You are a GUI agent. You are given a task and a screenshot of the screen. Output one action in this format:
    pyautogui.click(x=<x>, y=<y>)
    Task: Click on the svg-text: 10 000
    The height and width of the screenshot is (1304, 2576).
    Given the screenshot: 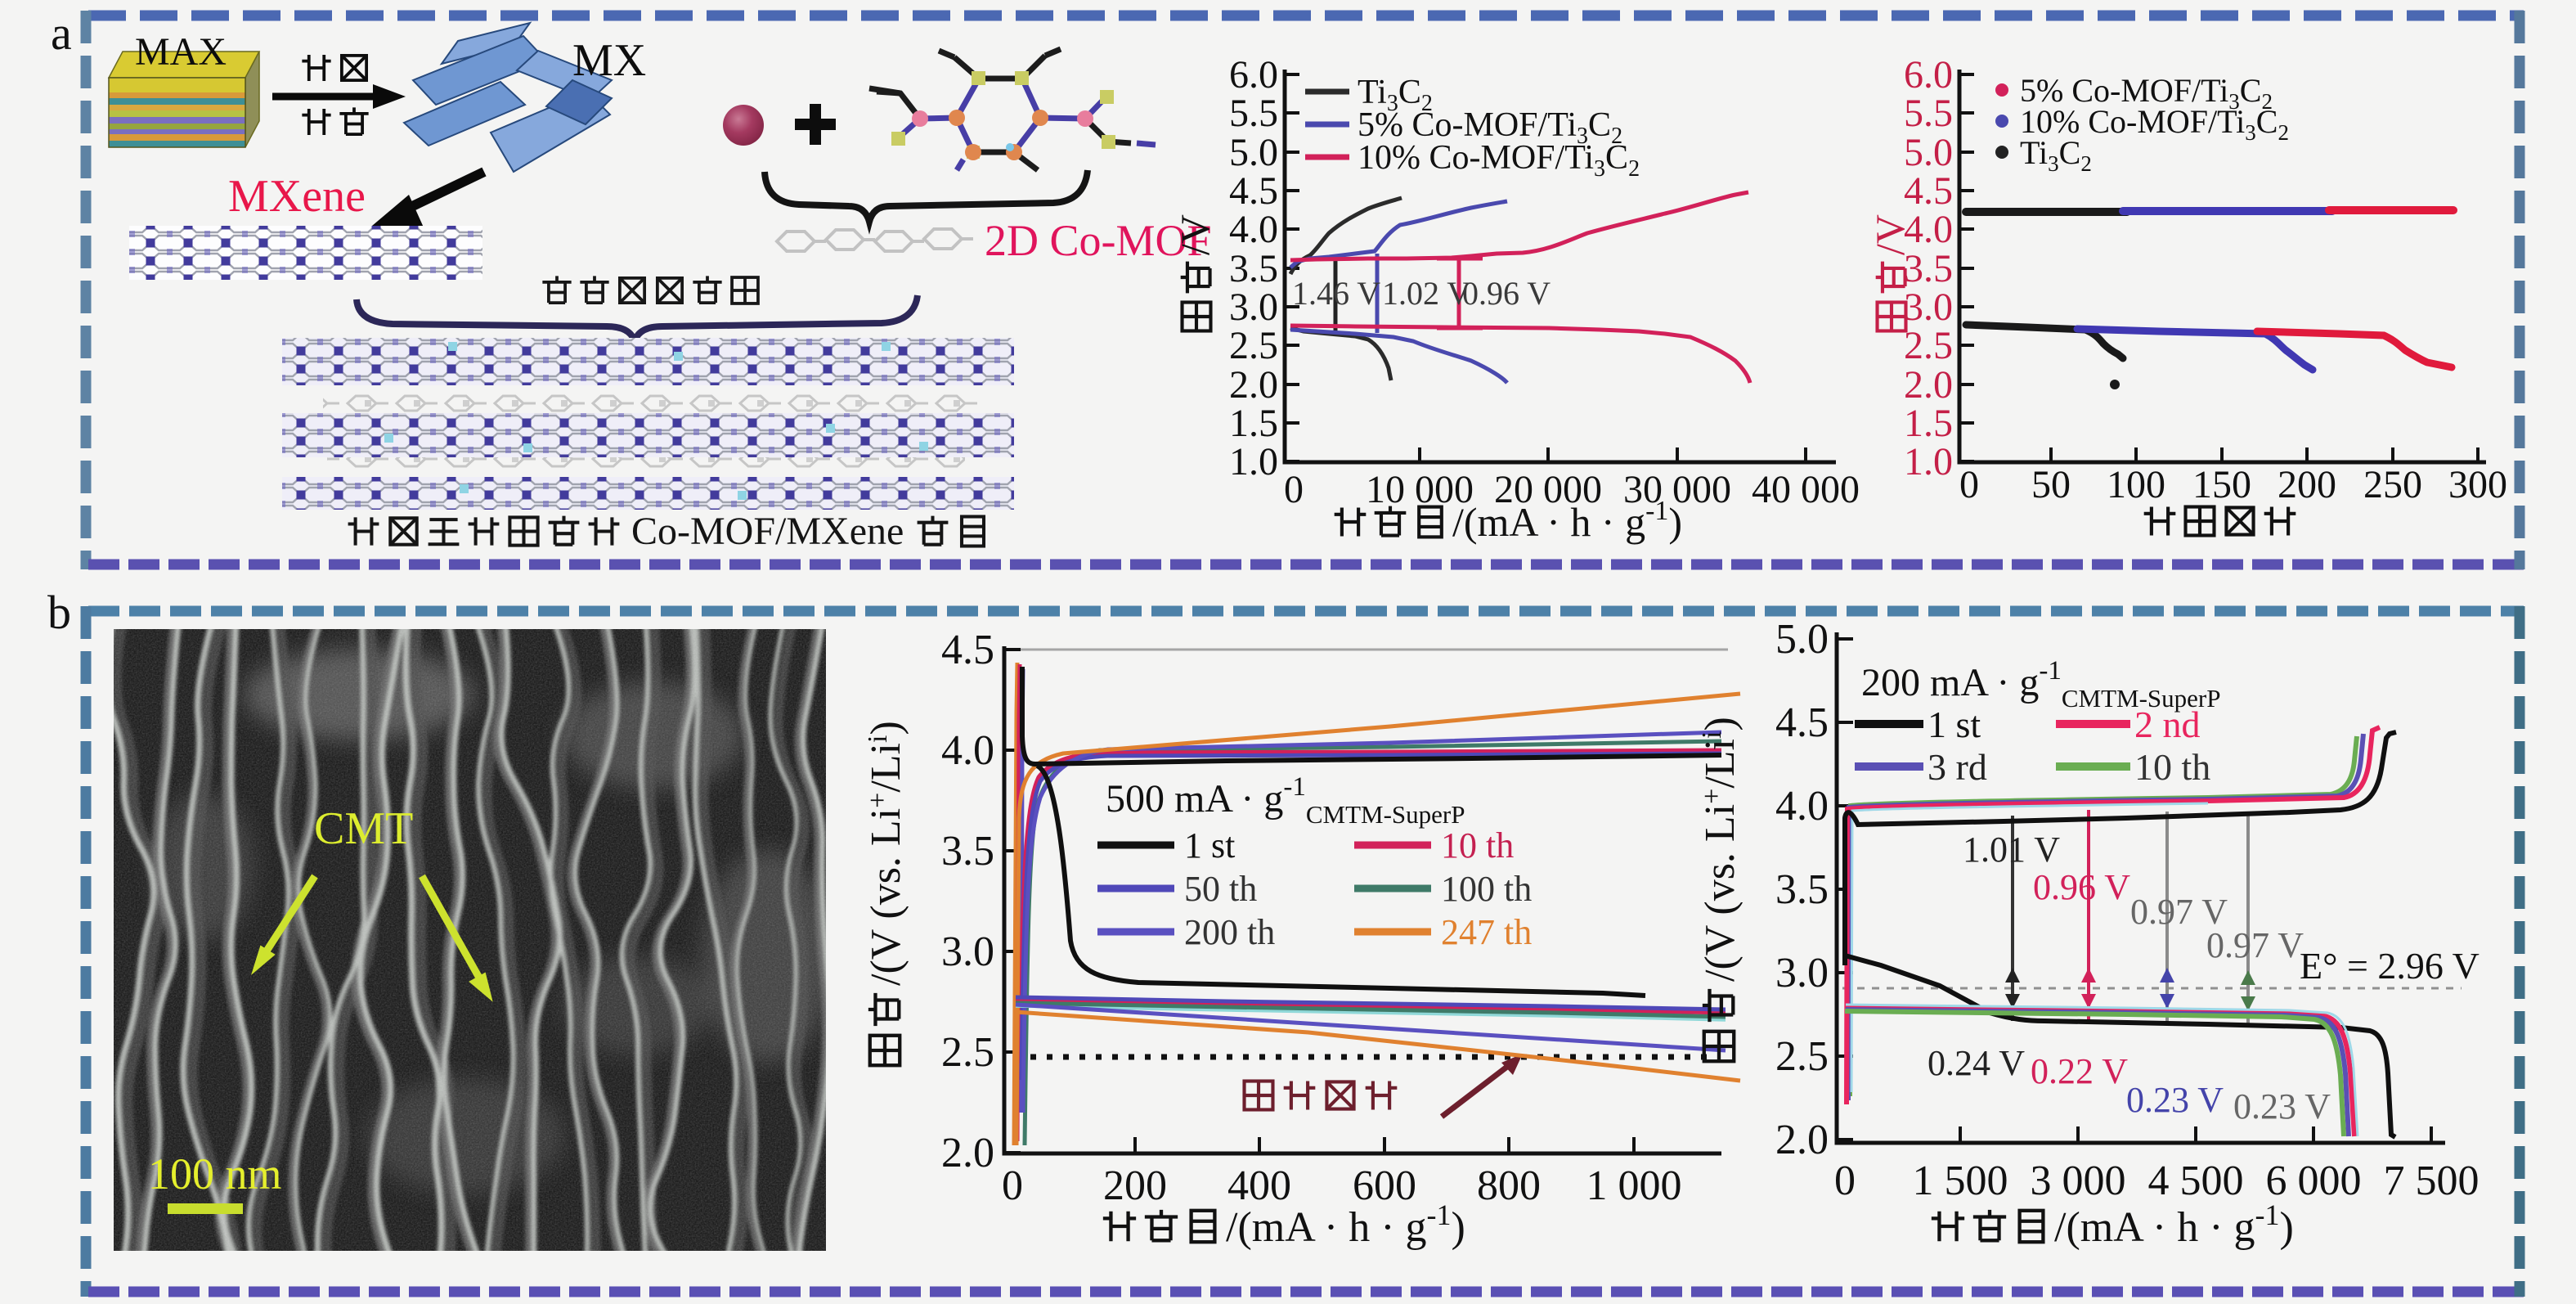 What is the action you would take?
    pyautogui.click(x=1420, y=489)
    